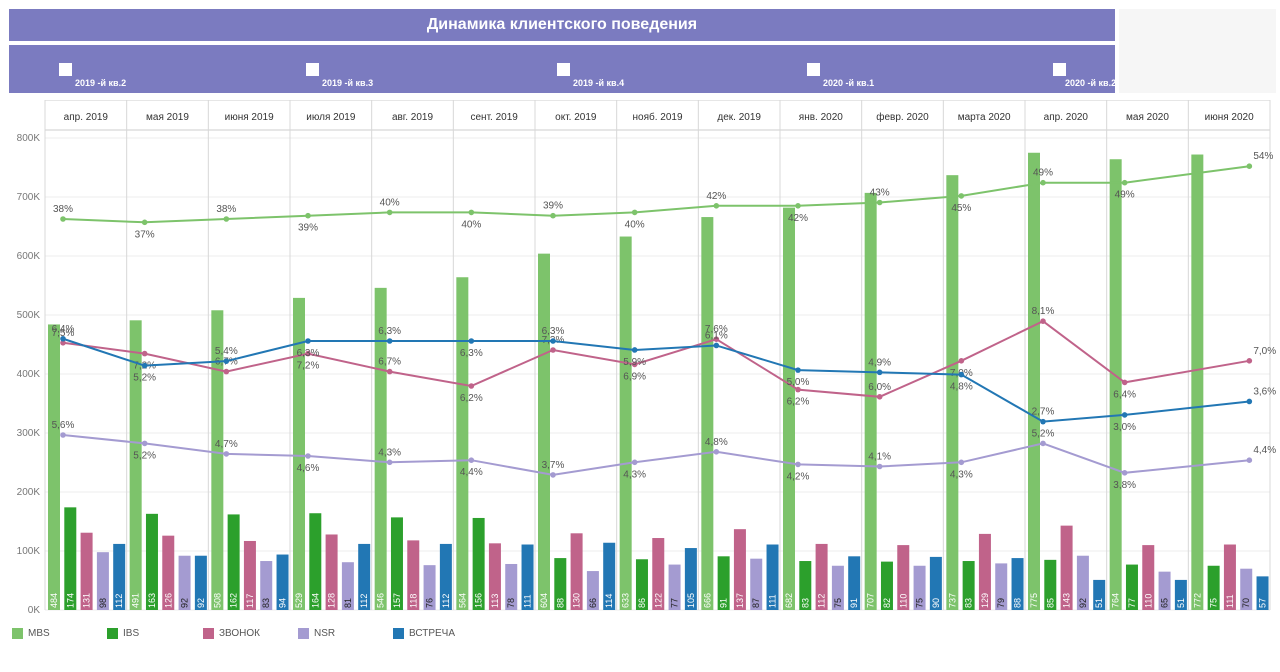 The width and height of the screenshot is (1280, 672). What do you see at coordinates (231, 633) in the screenshot?
I see `legend-item-zvonok: ЗВОНОК` at bounding box center [231, 633].